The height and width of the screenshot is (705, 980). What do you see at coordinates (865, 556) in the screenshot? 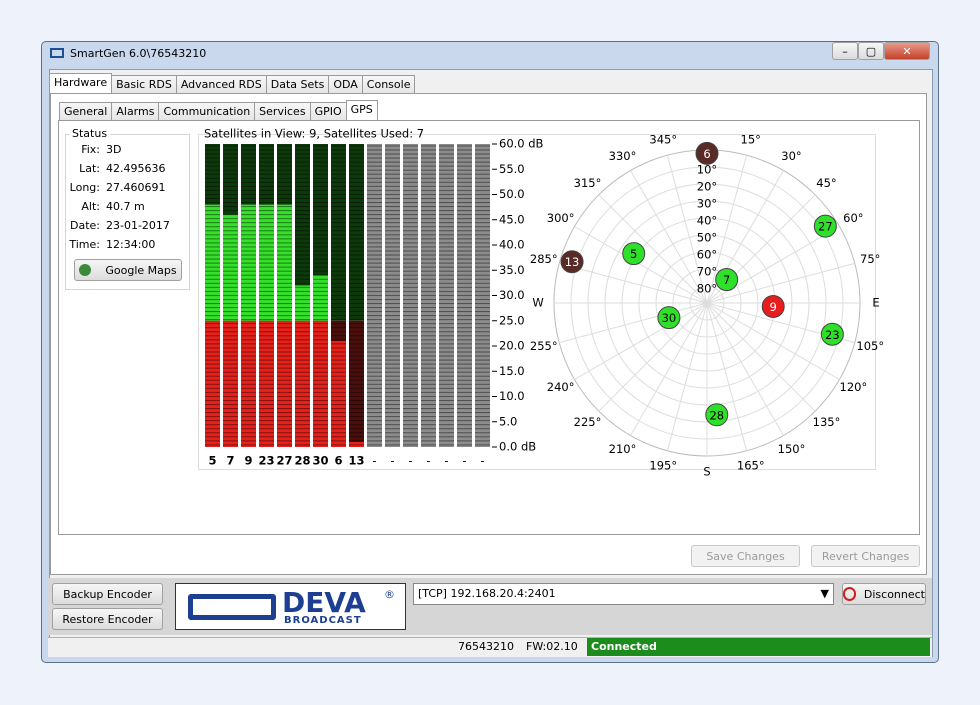
I see `revert-changes: Revert Changes` at bounding box center [865, 556].